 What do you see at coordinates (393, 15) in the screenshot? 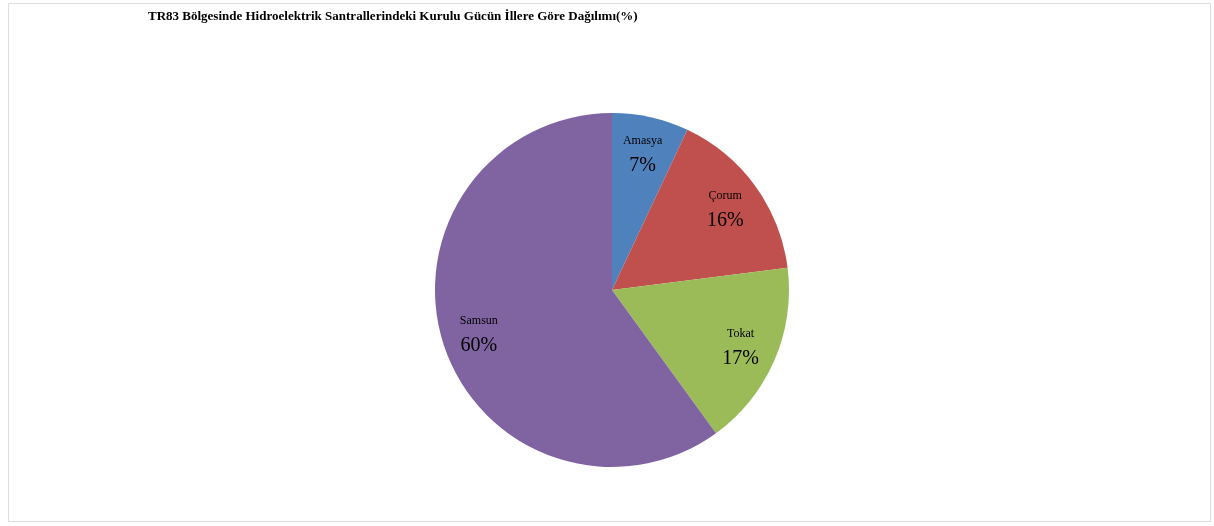
I see `chart-title: TR83 Bölgesinde Hidroelektrik Santrallerindeki Kurulu Gücün İllere Göre Dağılımı(%)` at bounding box center [393, 15].